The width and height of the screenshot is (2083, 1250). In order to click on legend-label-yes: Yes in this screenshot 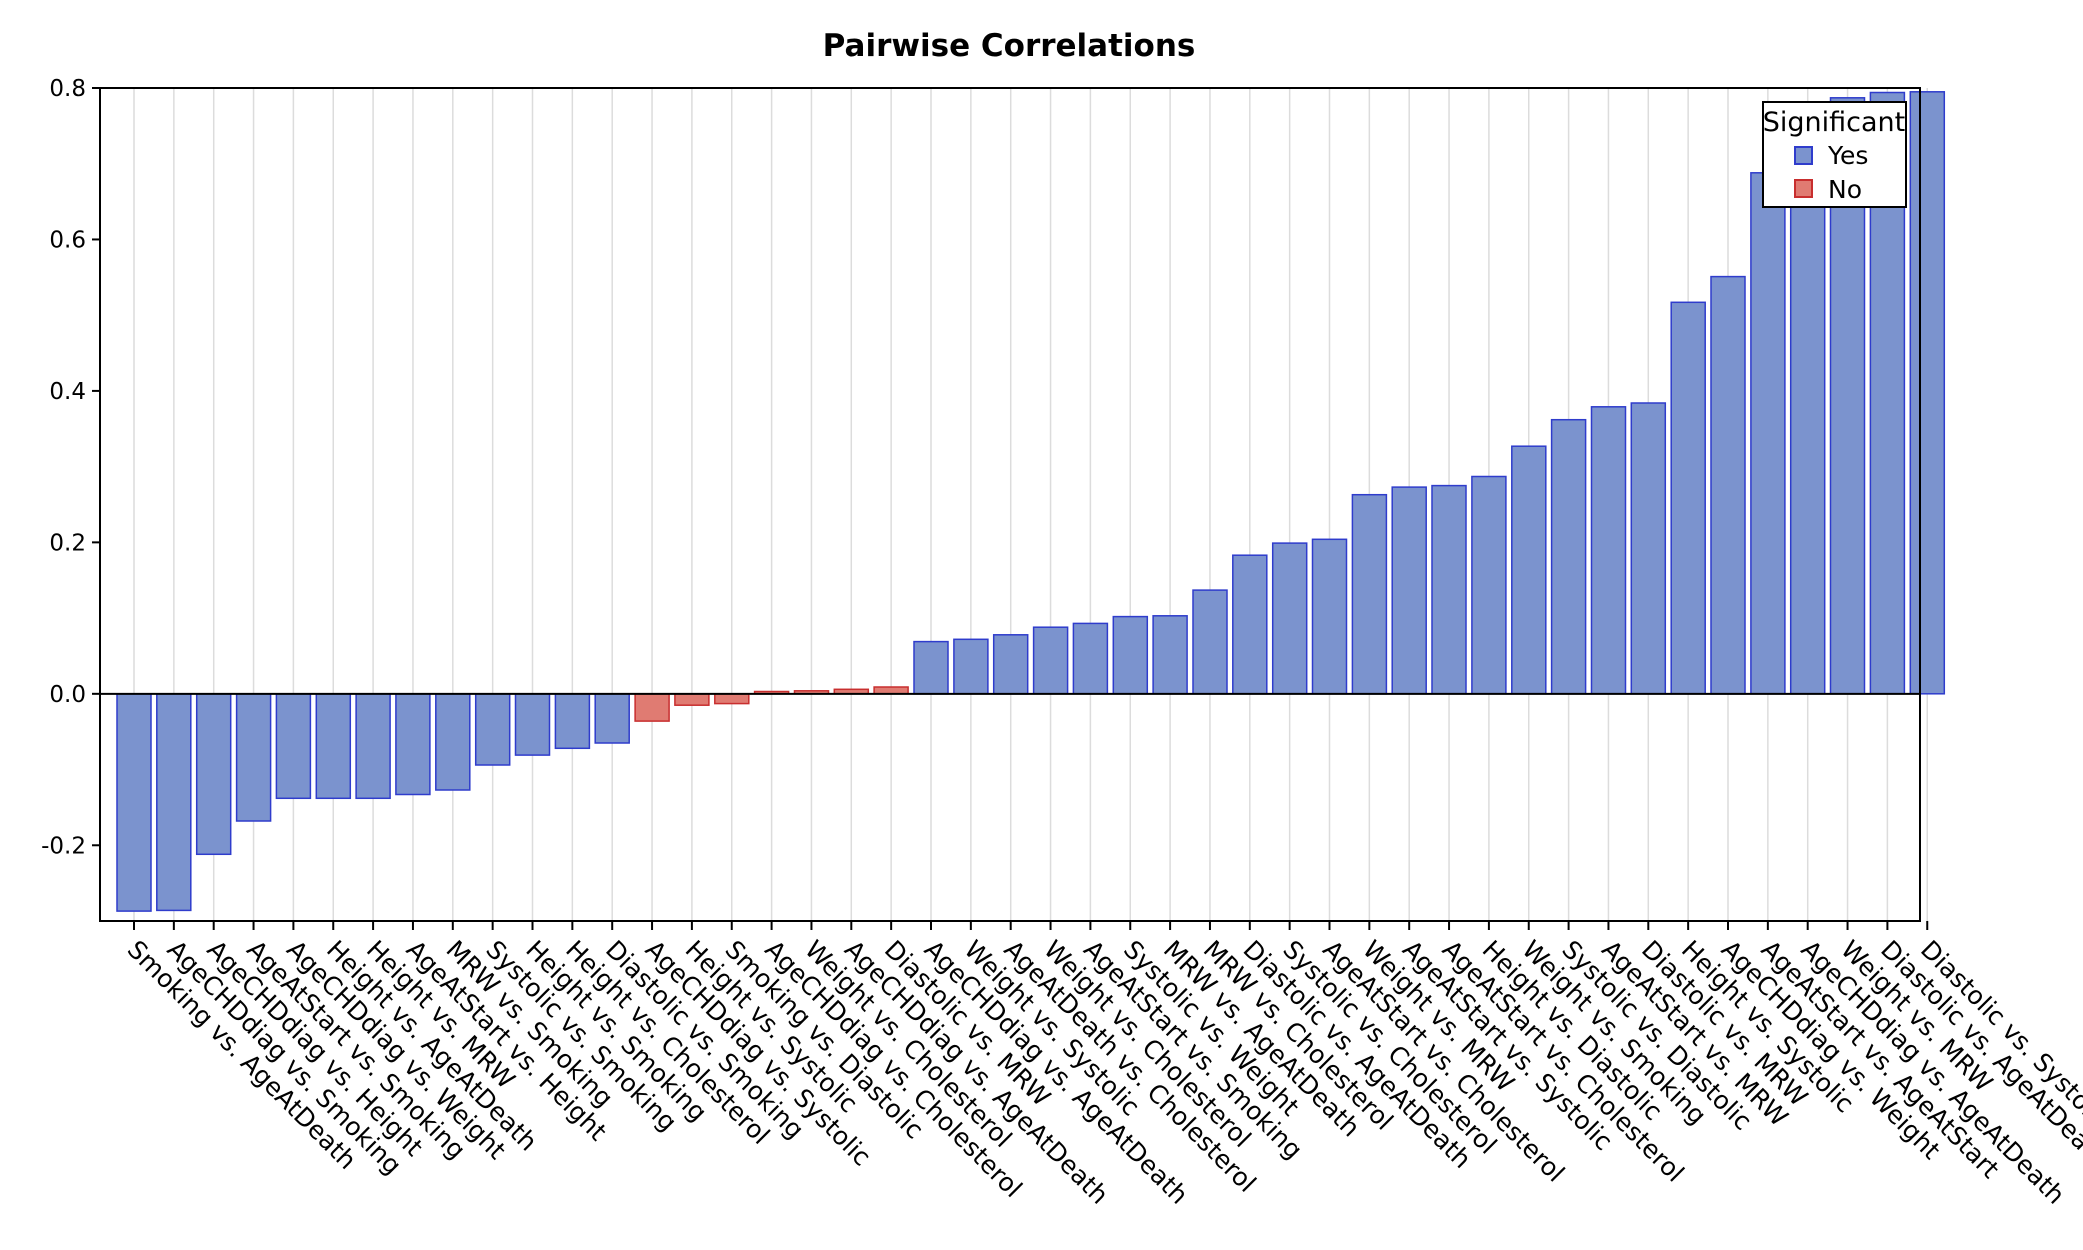, I will do `click(1847, 155)`.